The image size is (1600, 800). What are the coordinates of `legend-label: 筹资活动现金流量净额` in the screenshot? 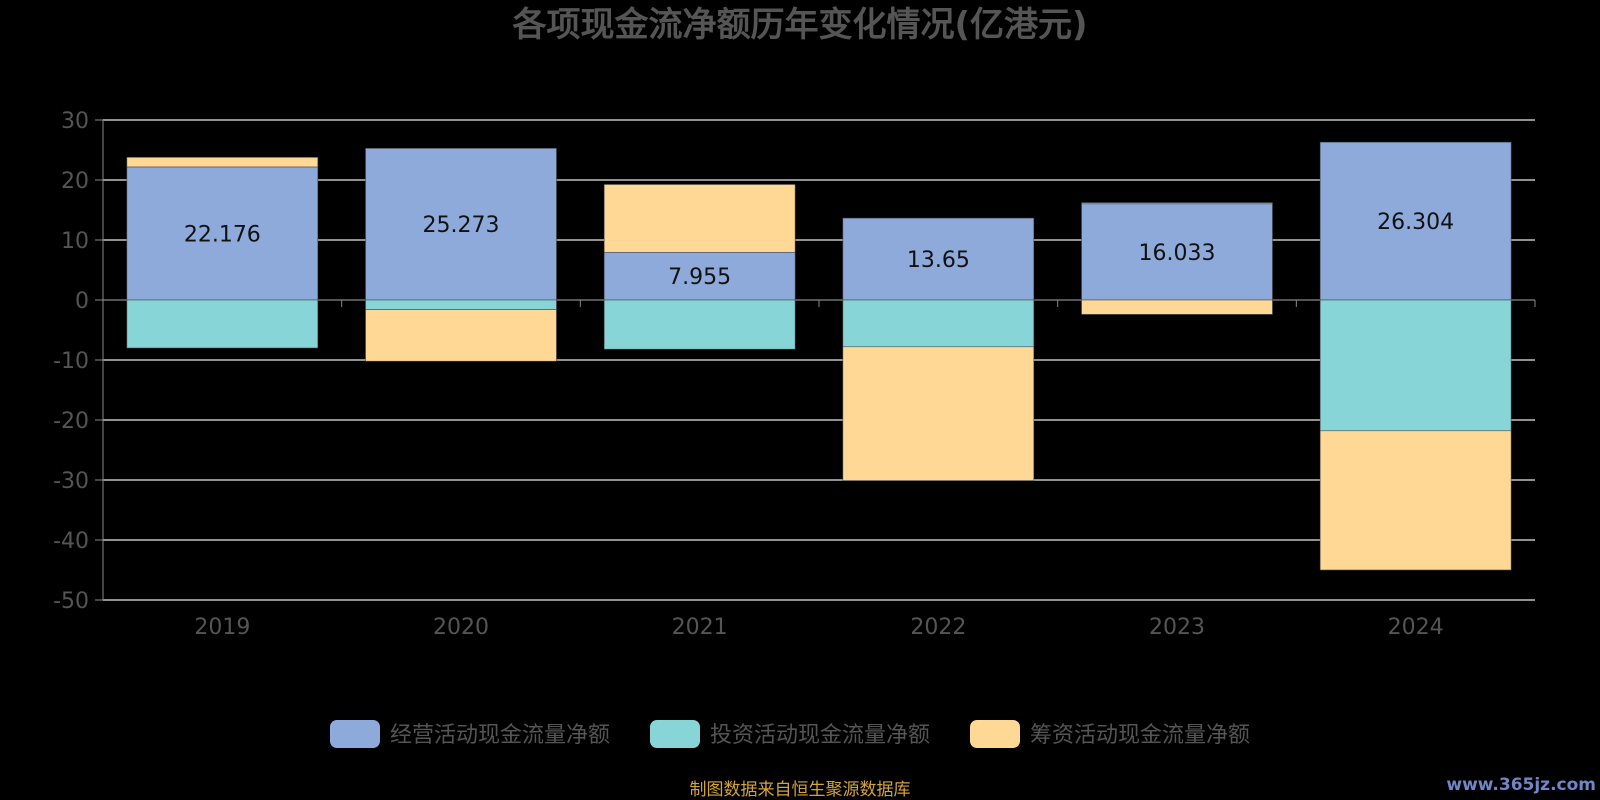 It's located at (1140, 735).